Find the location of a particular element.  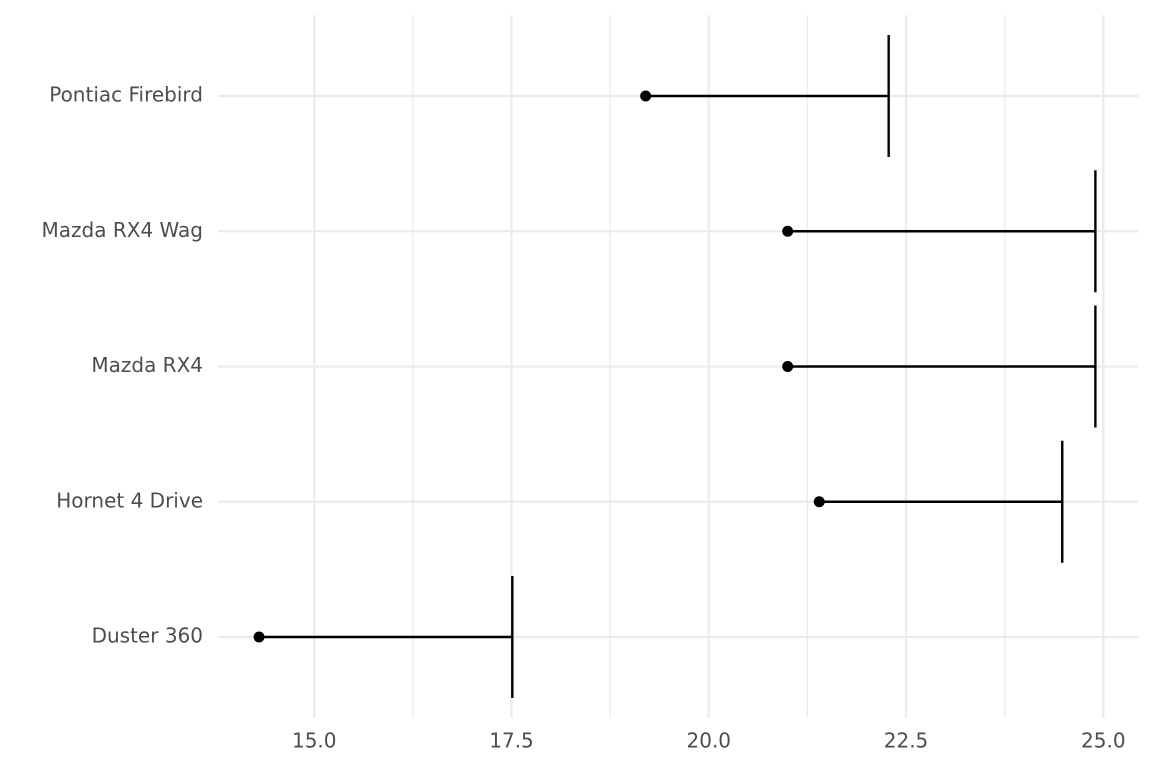

x-tick-label: 20.0 is located at coordinates (709, 741).